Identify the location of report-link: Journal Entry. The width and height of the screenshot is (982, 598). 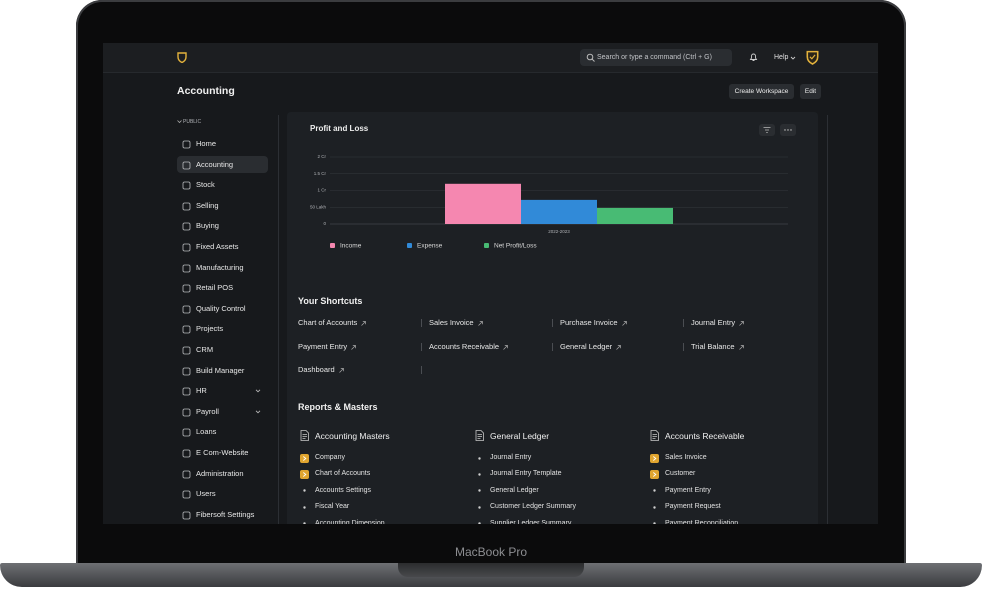
(511, 457).